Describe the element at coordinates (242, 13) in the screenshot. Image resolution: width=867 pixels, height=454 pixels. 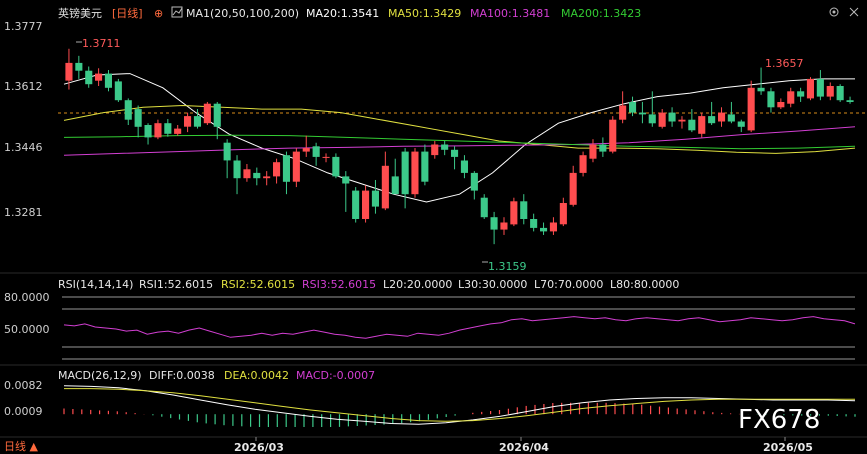
I see `ma-indicator-label: MA1(20,50,100,200)` at that location.